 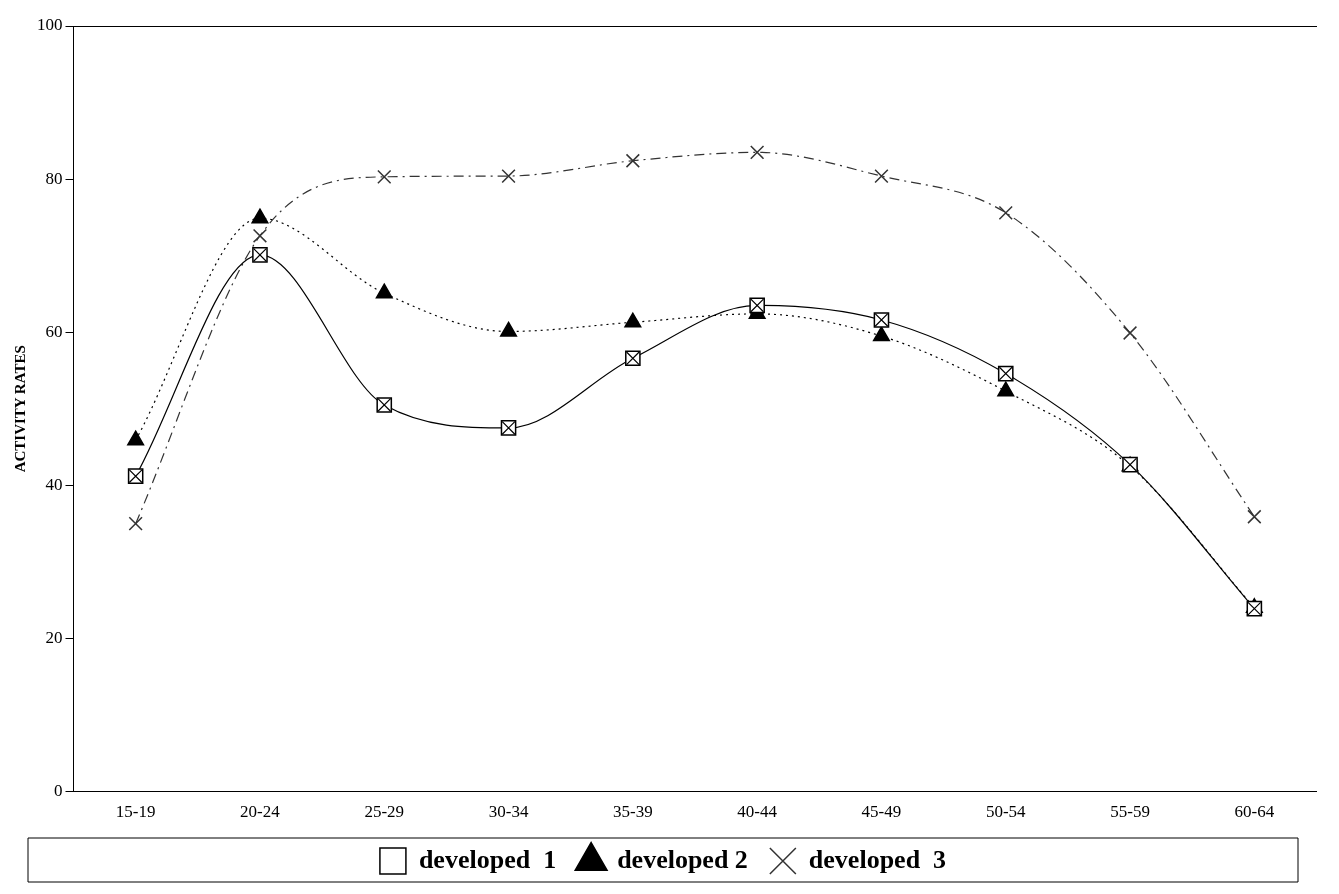 What do you see at coordinates (682, 859) in the screenshot?
I see `legend-label: developed 2` at bounding box center [682, 859].